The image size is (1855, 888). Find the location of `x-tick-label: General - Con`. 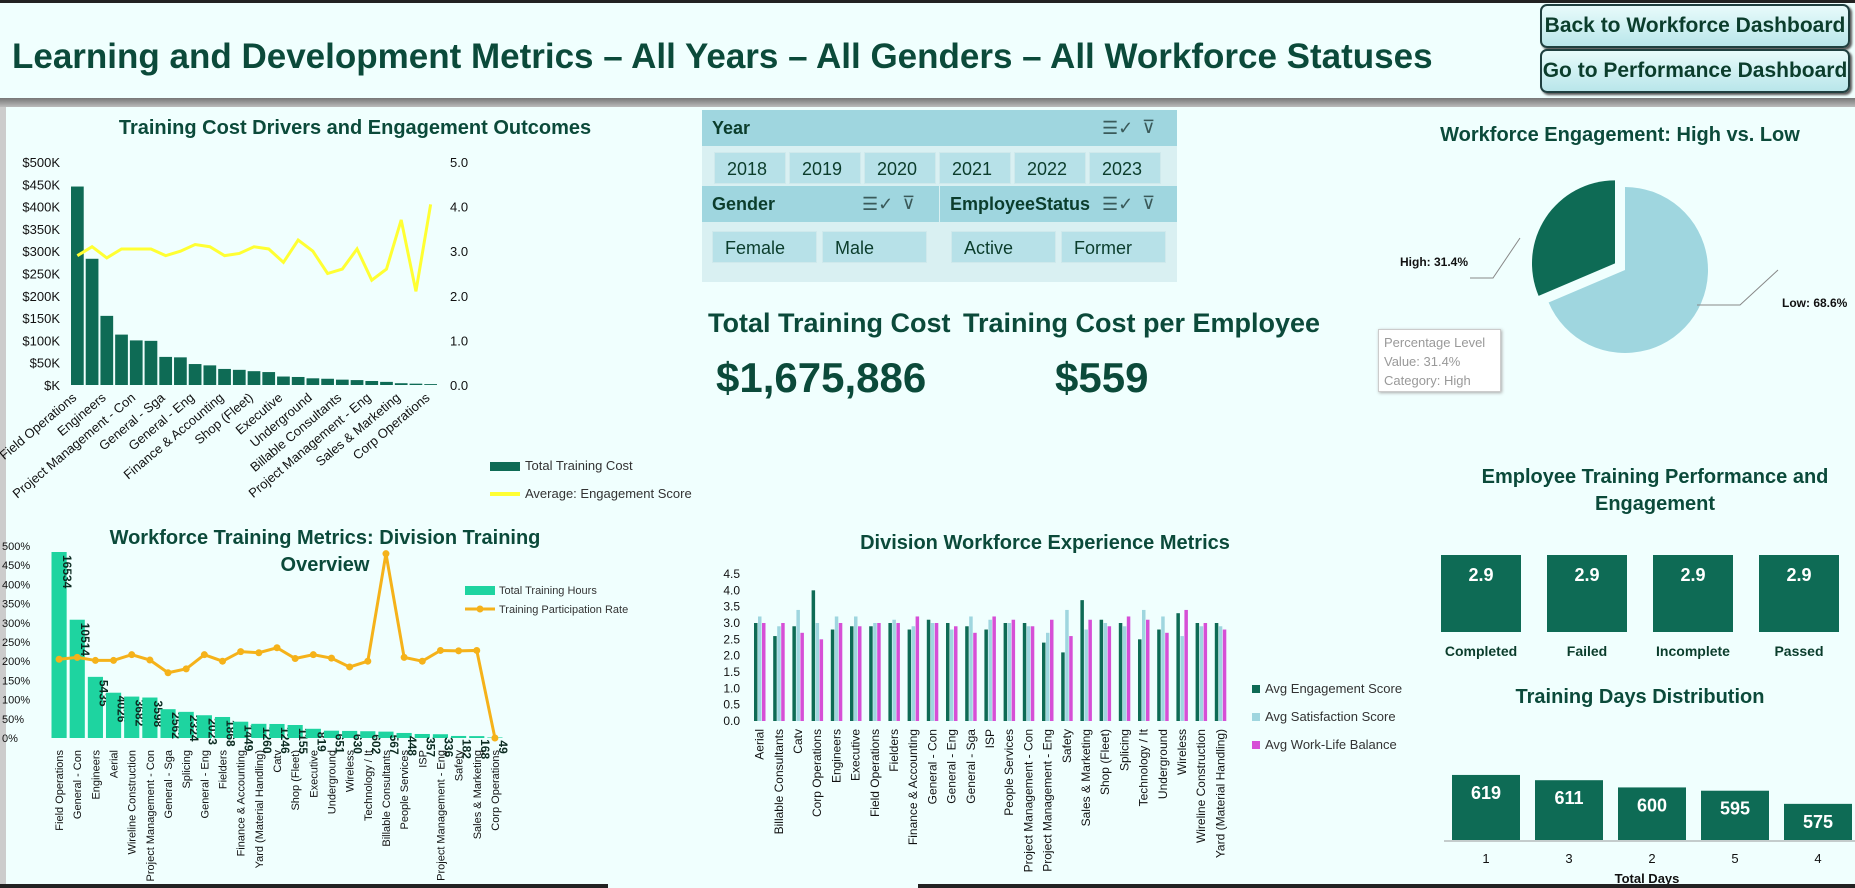

x-tick-label: General - Con is located at coordinates (932, 766).